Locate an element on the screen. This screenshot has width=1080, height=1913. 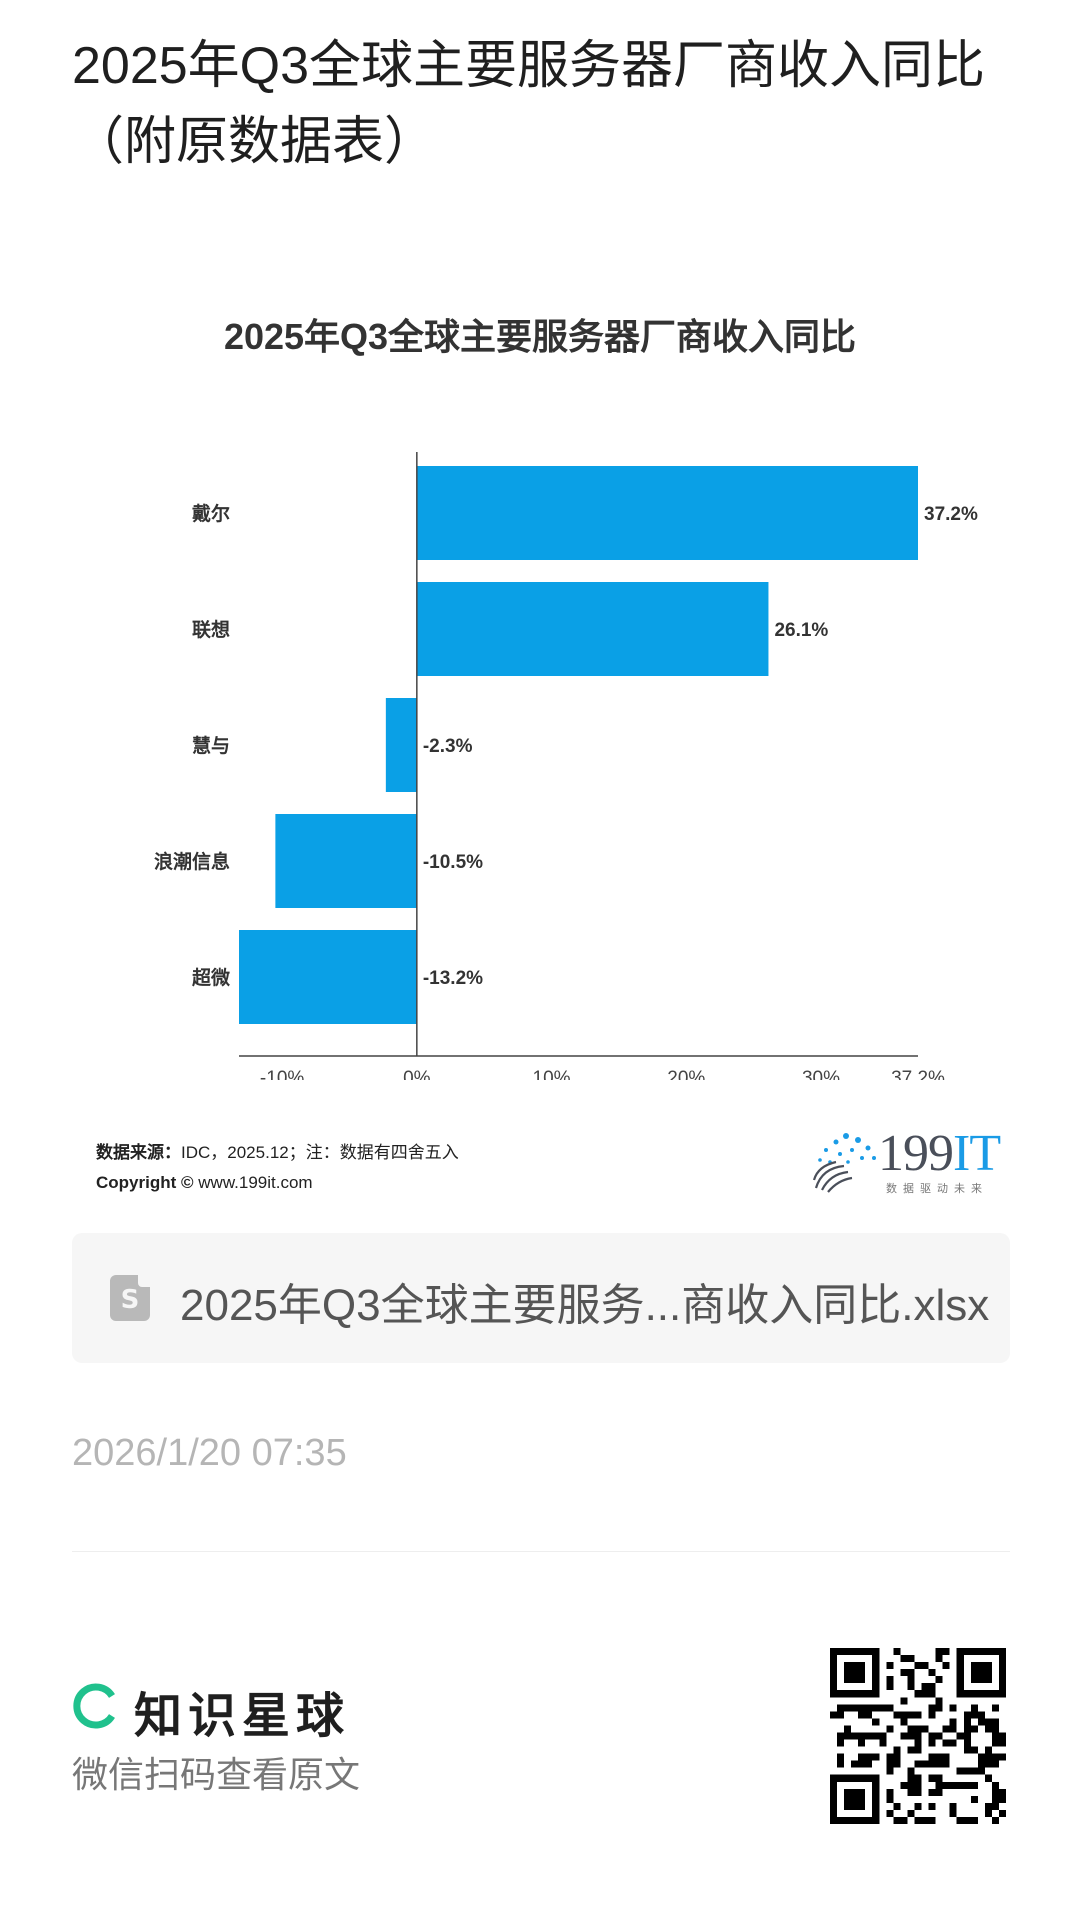
x-tick-label: -10% is located at coordinates (282, 1074).